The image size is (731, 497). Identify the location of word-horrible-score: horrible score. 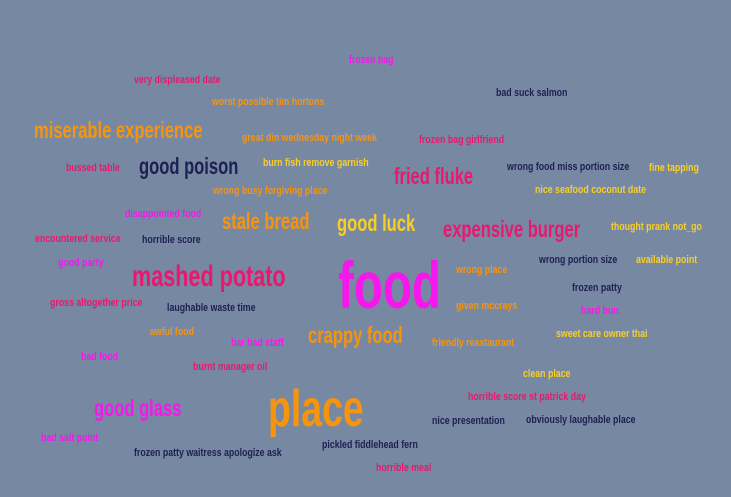
(171, 240).